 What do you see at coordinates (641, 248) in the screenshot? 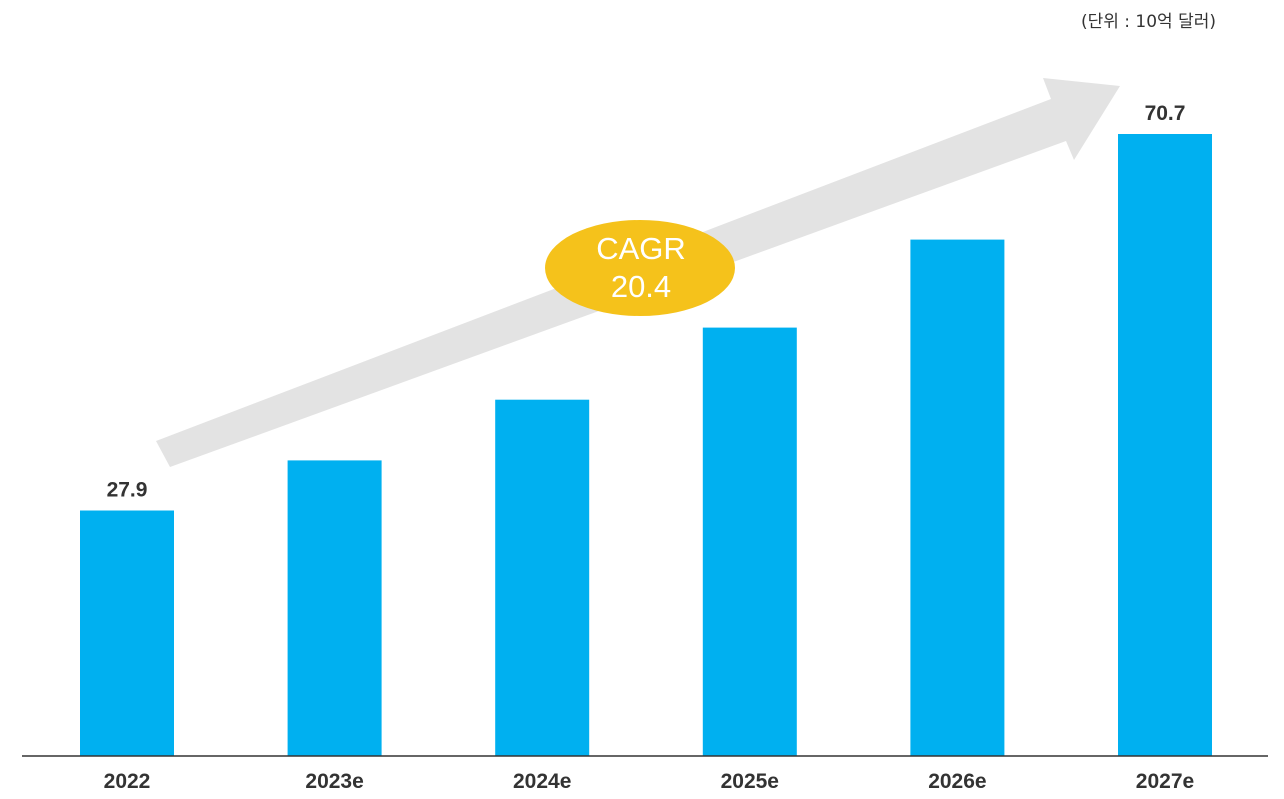
I see `cagr-label: CAGR` at bounding box center [641, 248].